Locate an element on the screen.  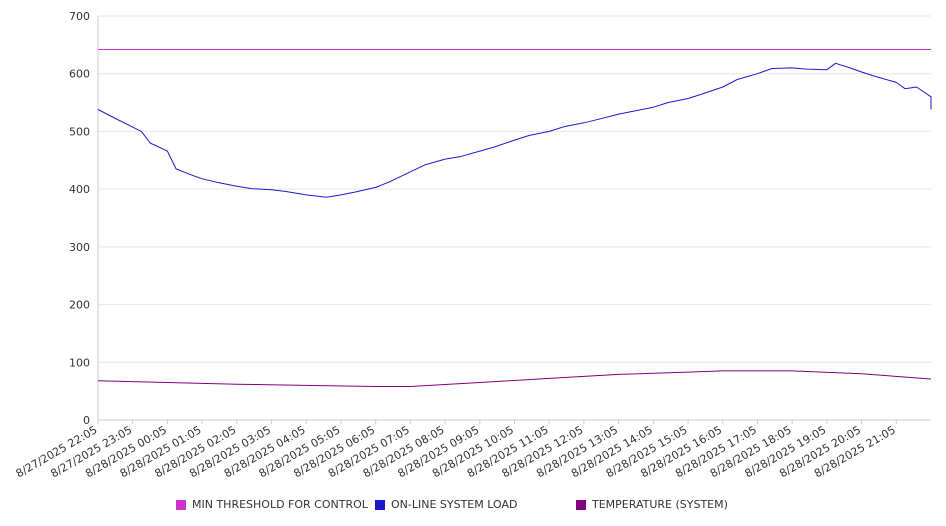
legend-item: TEMPERATURE (SYSTEM) is located at coordinates (652, 504).